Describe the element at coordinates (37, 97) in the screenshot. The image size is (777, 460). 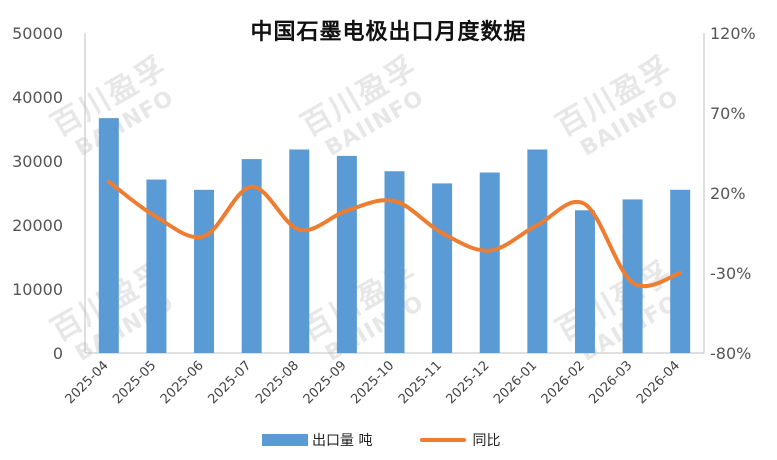
I see `y-left-tick-label: 40000` at that location.